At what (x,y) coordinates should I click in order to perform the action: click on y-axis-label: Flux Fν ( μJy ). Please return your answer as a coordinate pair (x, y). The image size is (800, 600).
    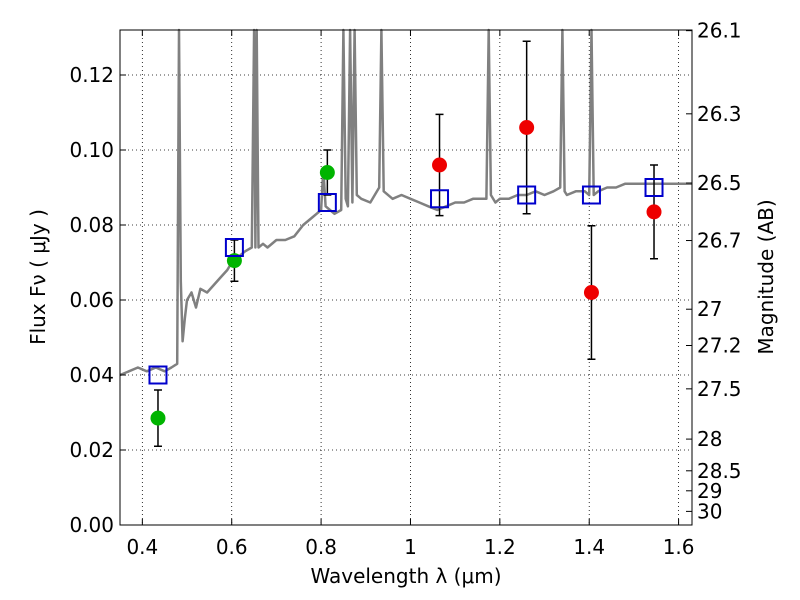
    Looking at the image, I should click on (38, 277).